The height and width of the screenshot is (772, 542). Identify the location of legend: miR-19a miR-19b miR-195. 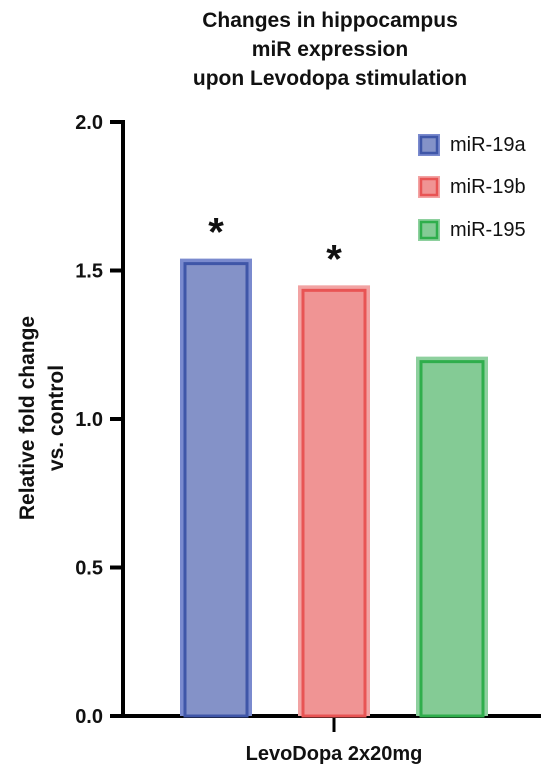
(472, 187).